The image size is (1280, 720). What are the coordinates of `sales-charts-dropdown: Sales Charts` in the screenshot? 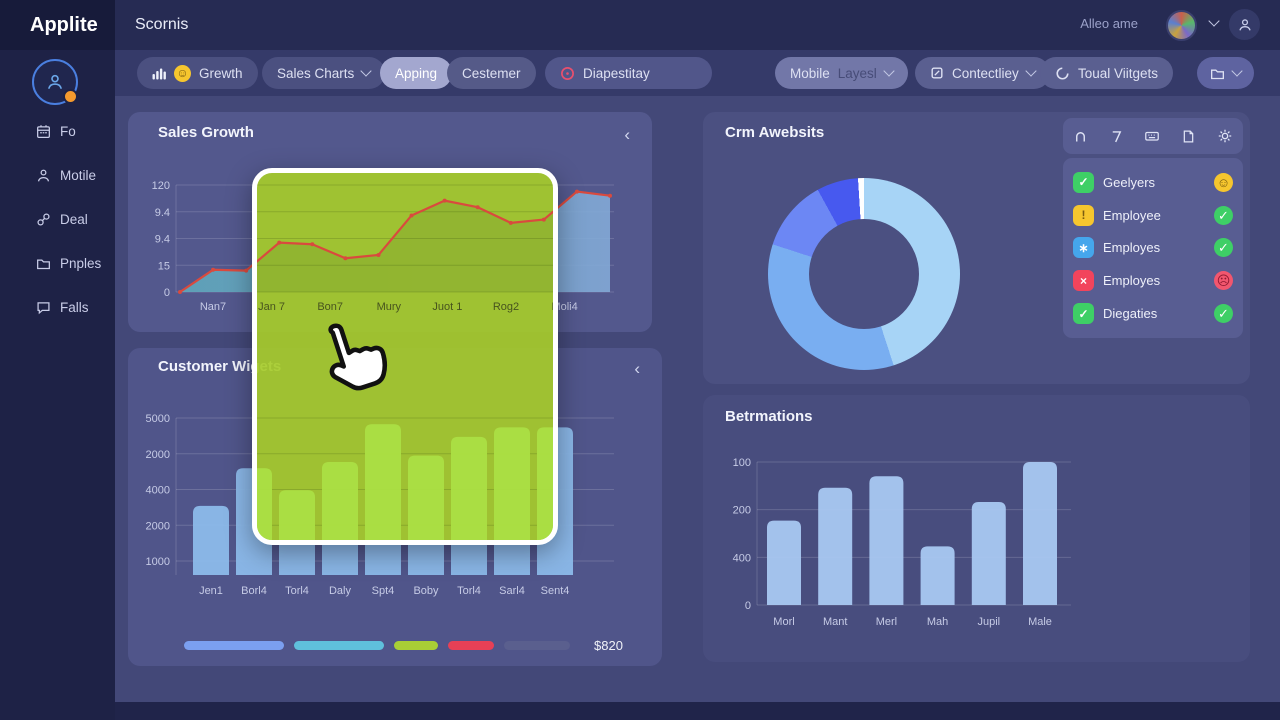 It's located at (324, 73).